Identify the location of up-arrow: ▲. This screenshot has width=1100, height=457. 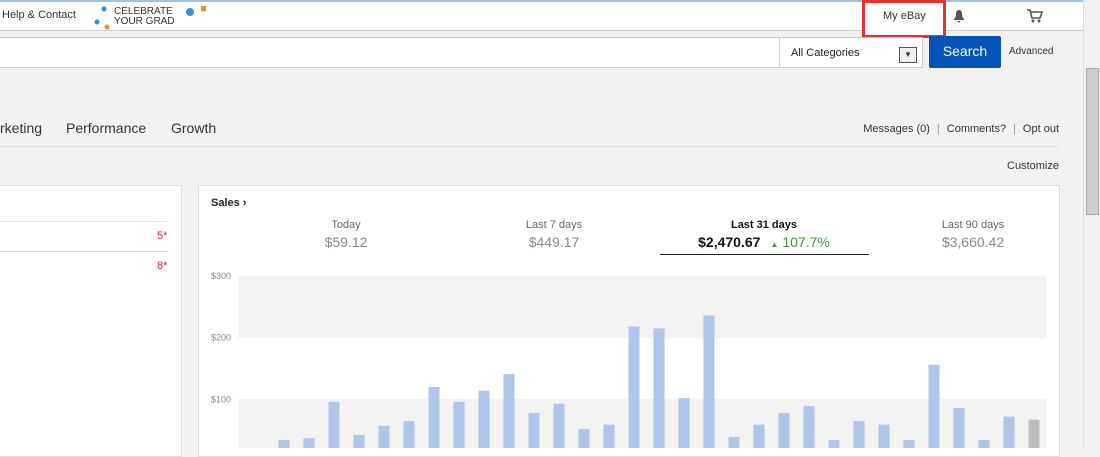
(774, 244).